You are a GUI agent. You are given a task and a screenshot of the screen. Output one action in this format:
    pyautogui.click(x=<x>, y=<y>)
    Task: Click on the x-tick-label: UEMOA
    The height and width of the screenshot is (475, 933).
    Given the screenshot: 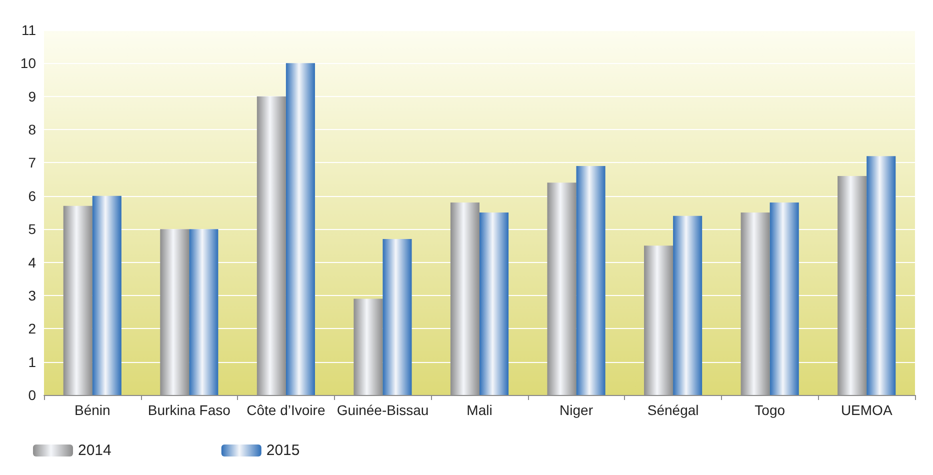 What is the action you would take?
    pyautogui.click(x=866, y=410)
    